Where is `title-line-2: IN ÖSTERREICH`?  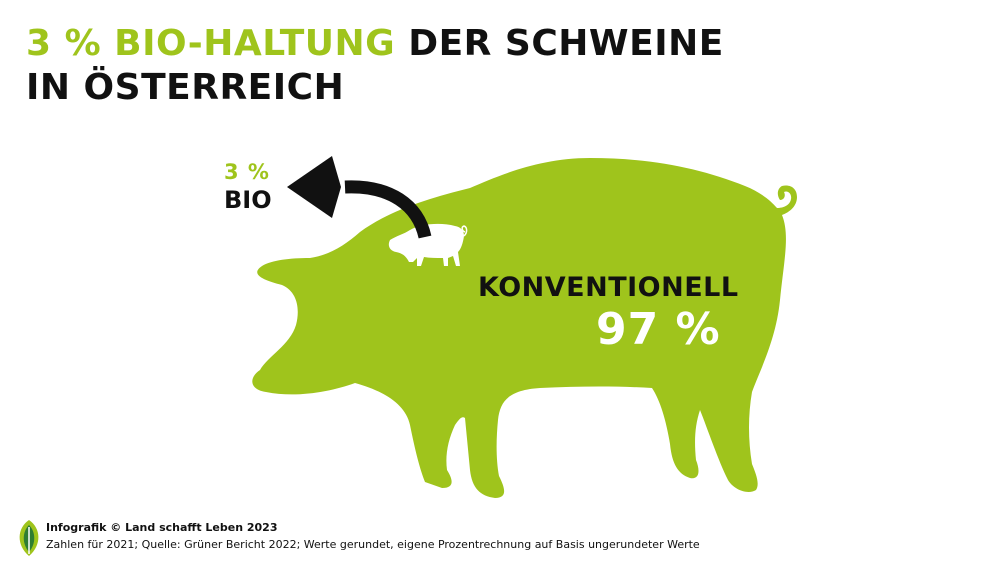
title-line-2: IN ÖSTERREICH is located at coordinates (185, 87).